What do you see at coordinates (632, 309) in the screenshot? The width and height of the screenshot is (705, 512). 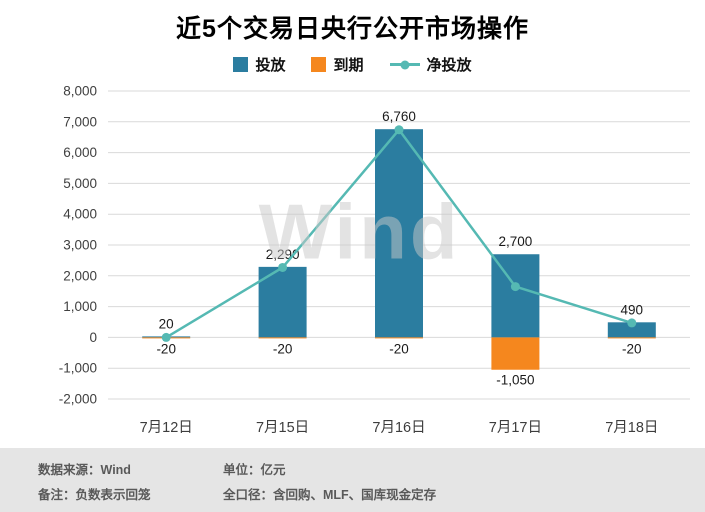 I see `svg-text: 490` at bounding box center [632, 309].